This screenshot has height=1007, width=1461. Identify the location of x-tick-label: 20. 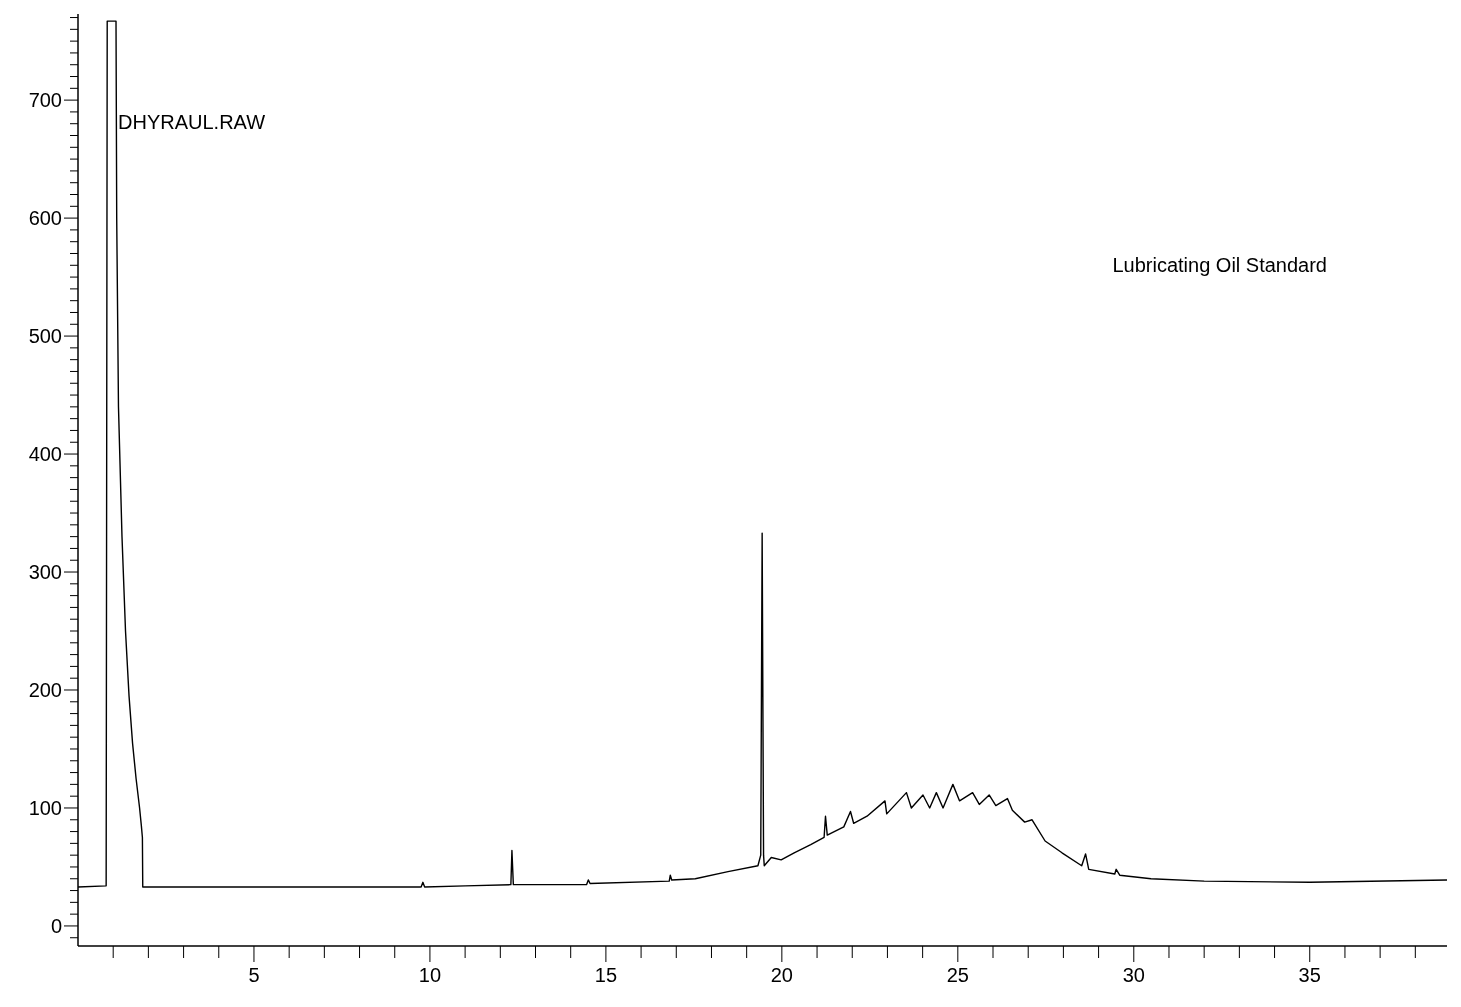
(781, 975).